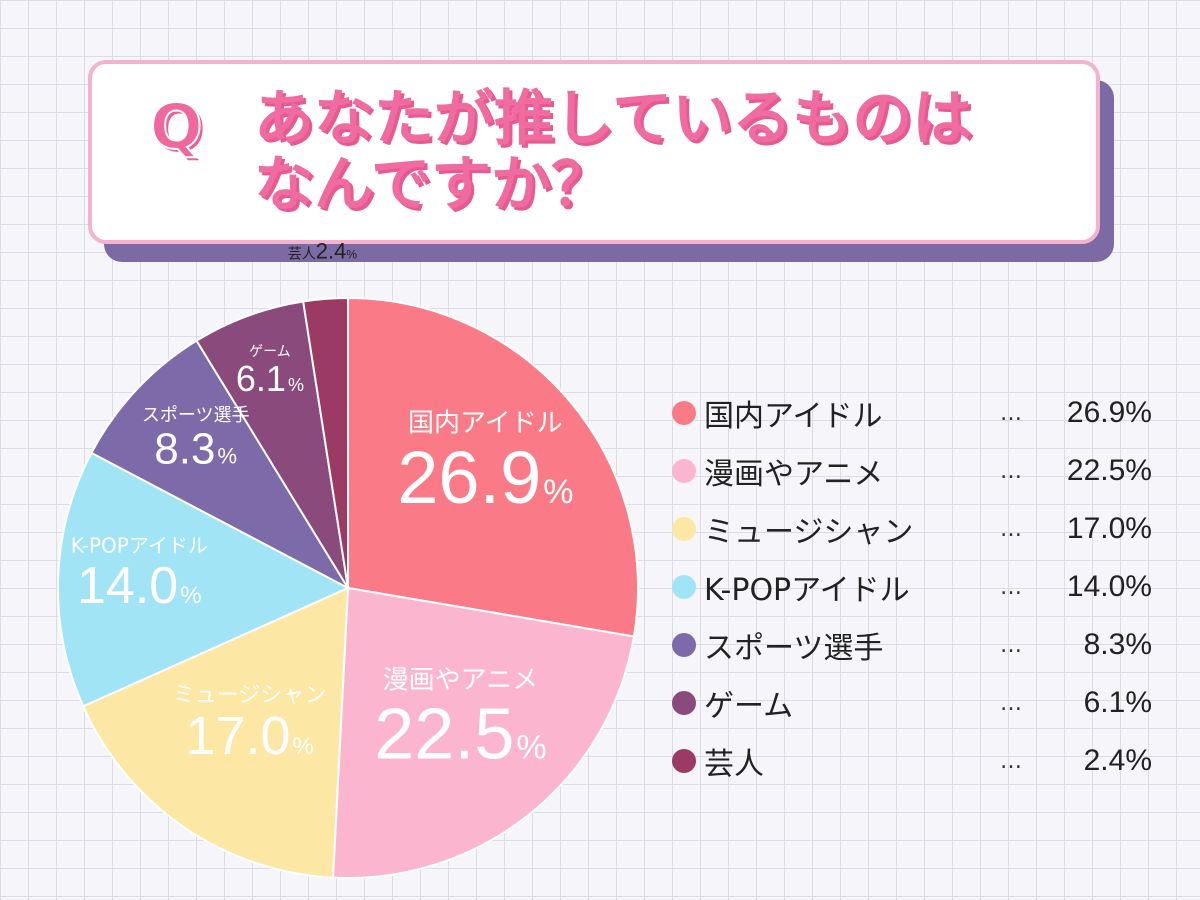 This screenshot has height=900, width=1200. I want to click on legend-value: 26.9%, so click(1109, 412).